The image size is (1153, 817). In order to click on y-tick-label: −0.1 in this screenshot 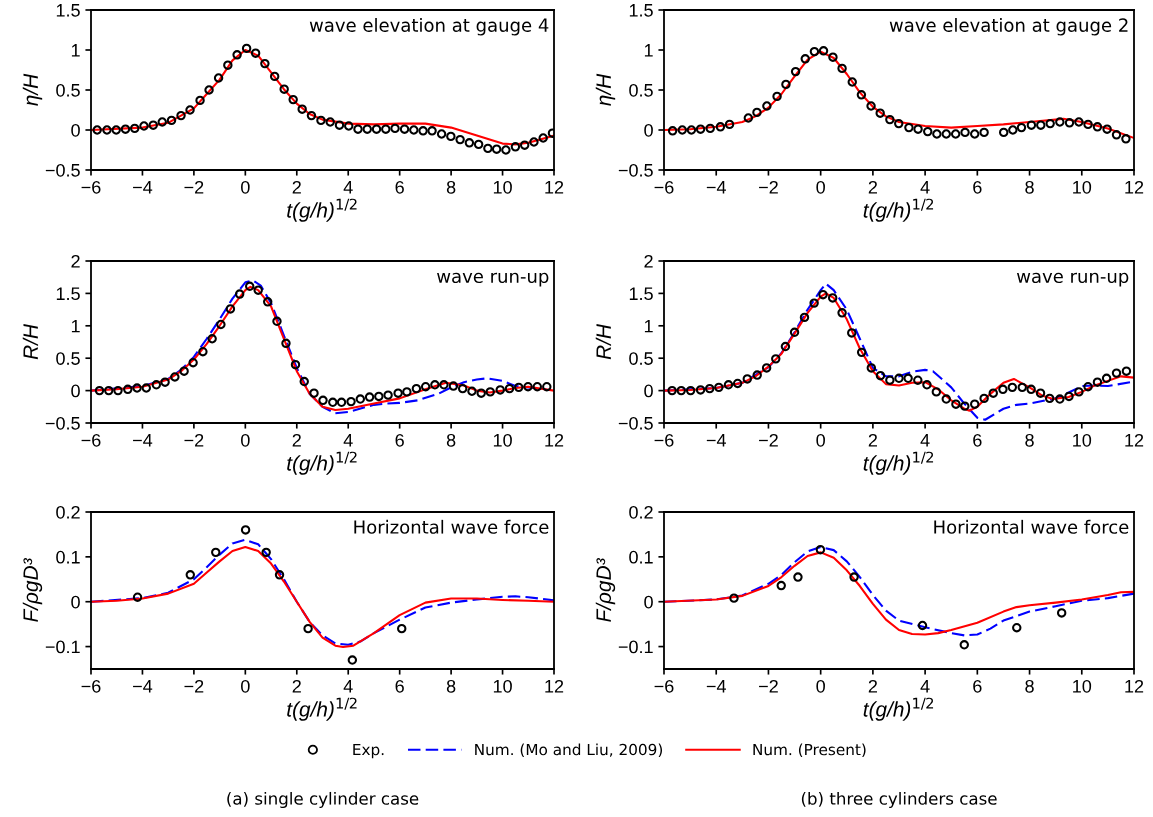, I will do `click(62, 647)`.